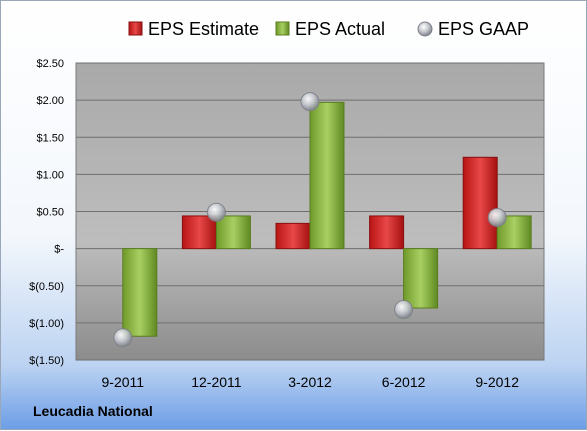  Describe the element at coordinates (59, 250) in the screenshot. I see `y-tick-label: $-` at that location.